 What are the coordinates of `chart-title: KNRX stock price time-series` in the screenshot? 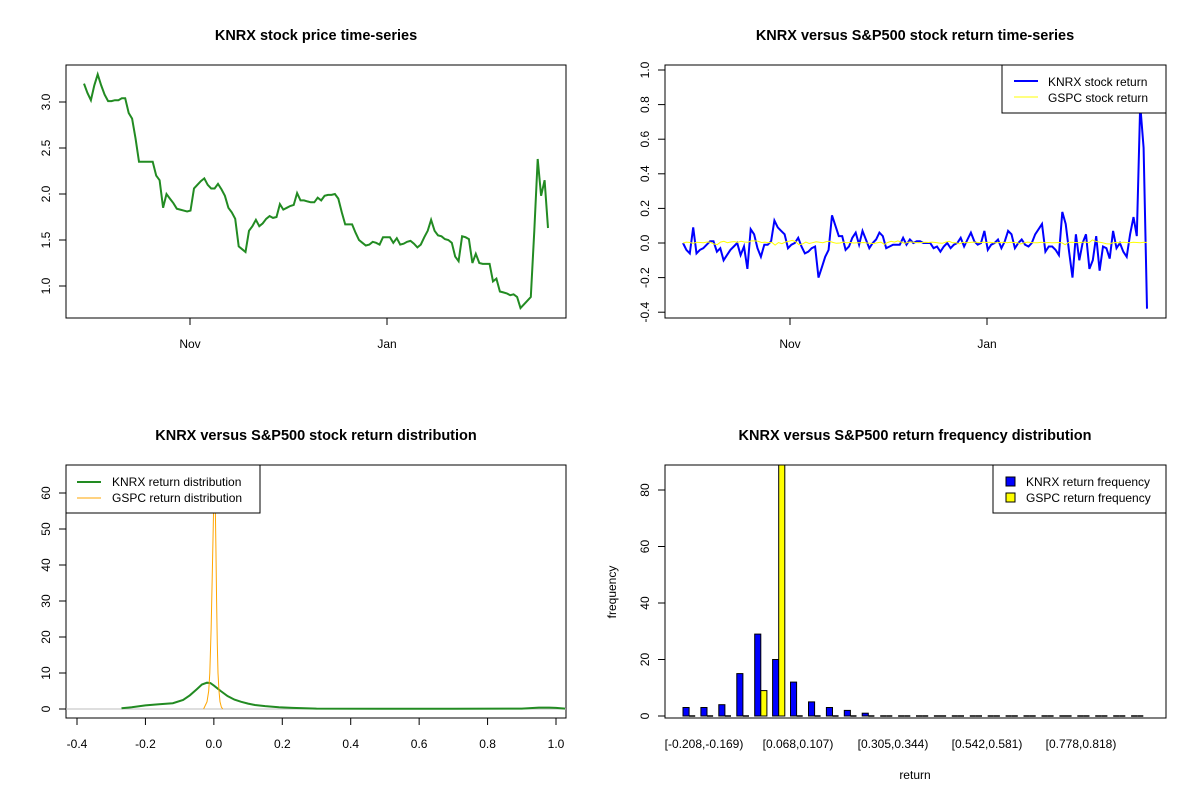 It's located at (316, 36).